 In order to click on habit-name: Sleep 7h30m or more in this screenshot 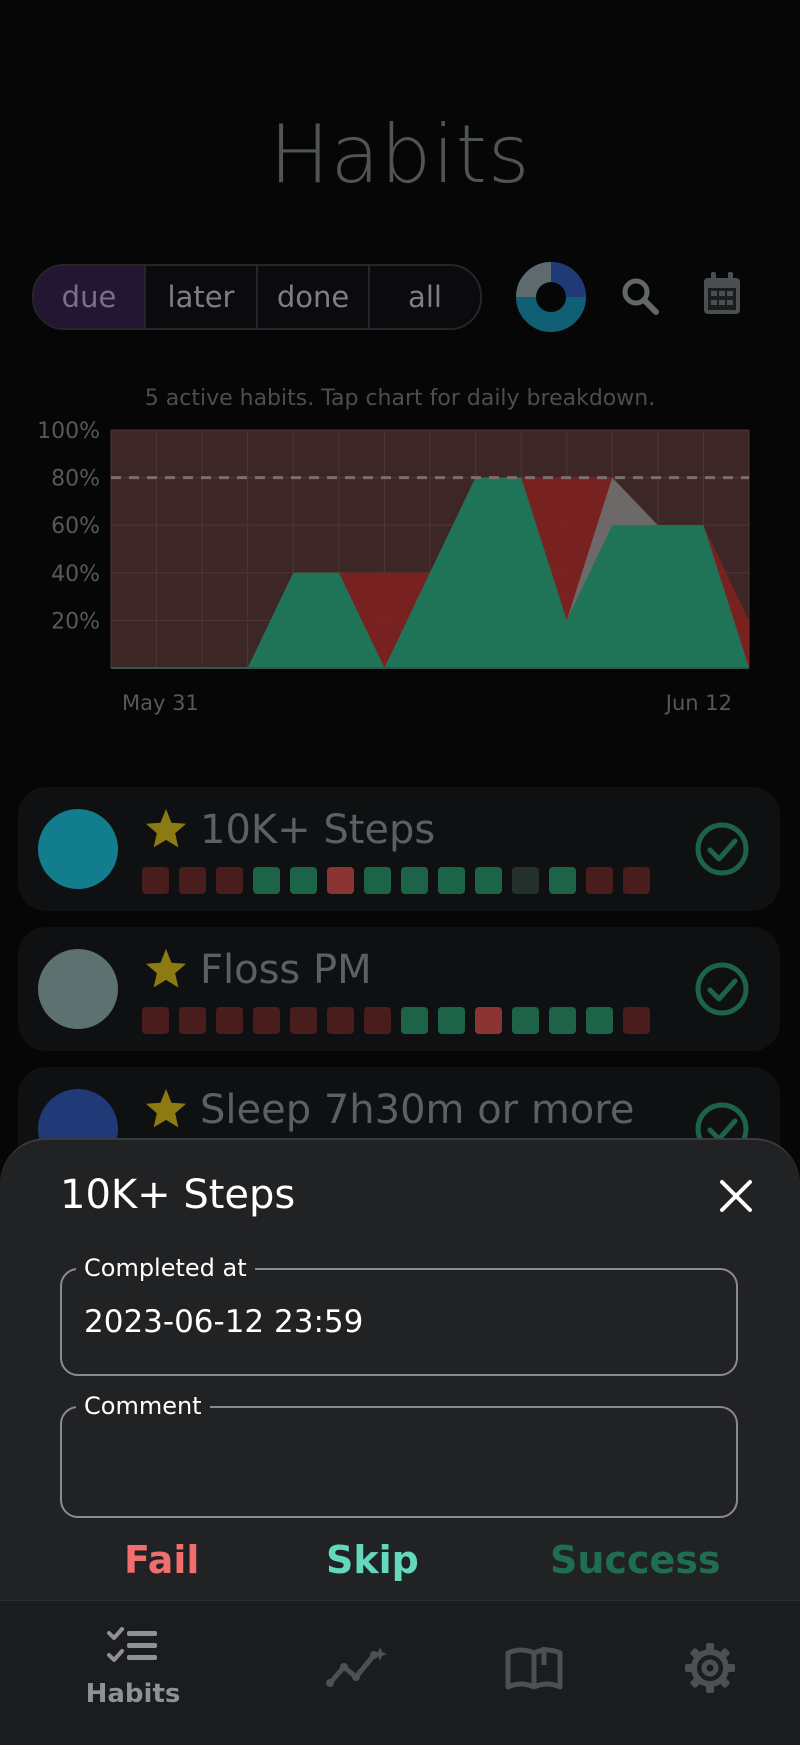, I will do `click(417, 1110)`.